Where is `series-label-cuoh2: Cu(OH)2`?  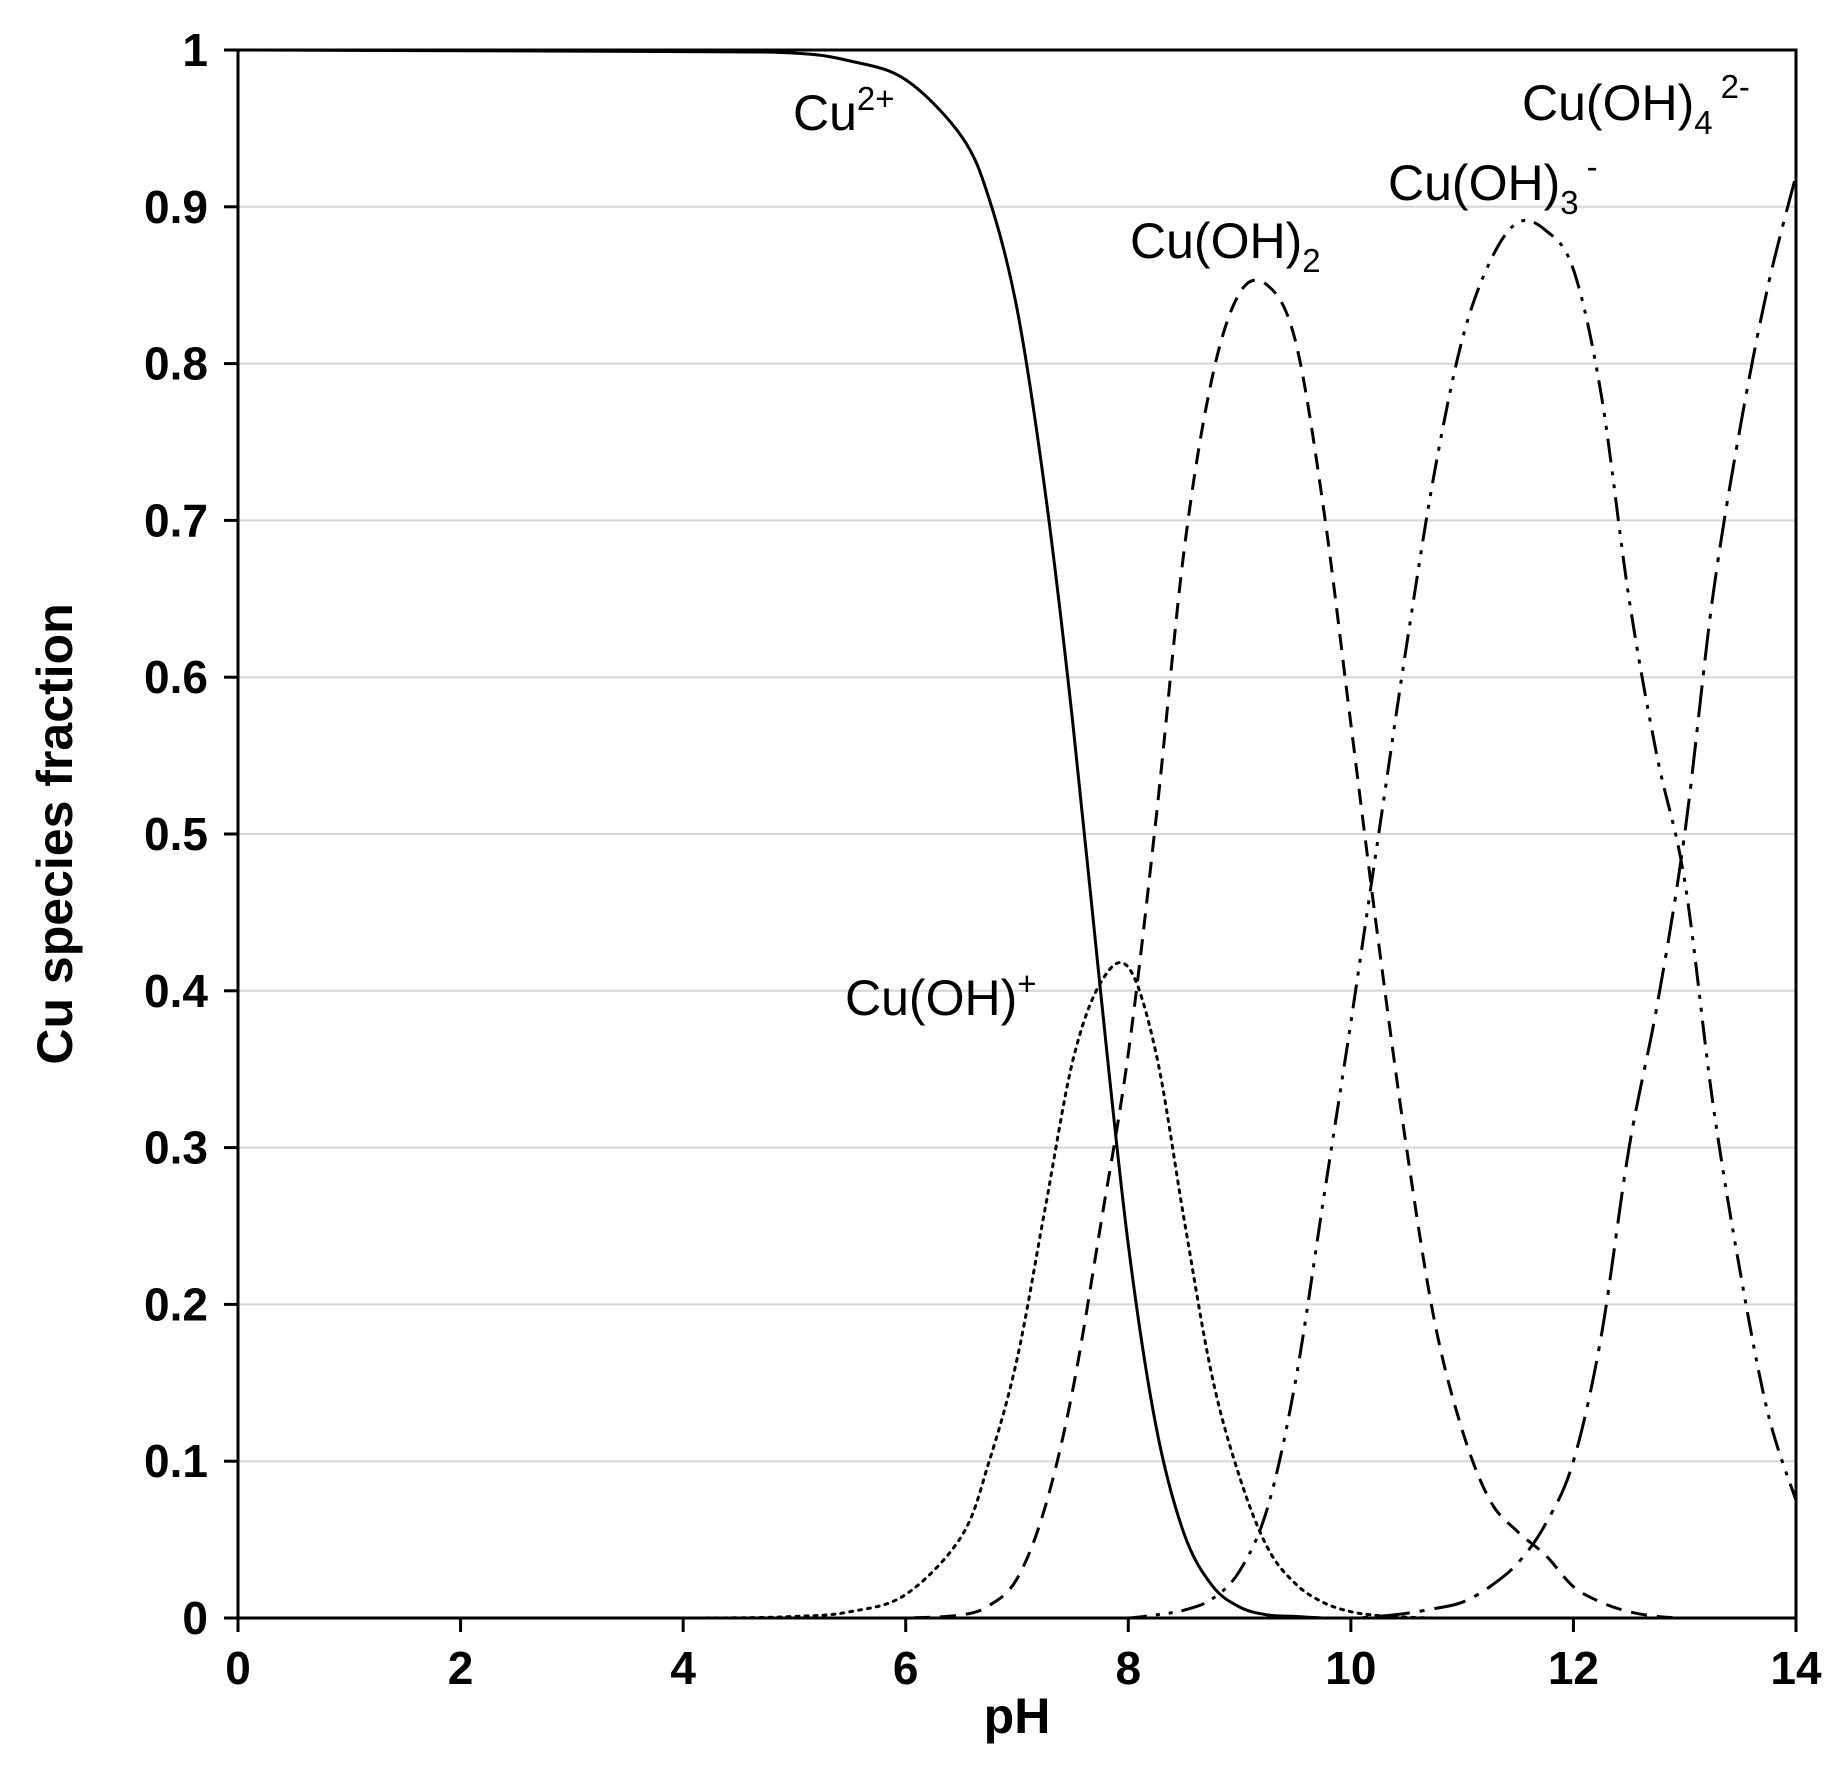
series-label-cuoh2: Cu(OH)2 is located at coordinates (1225, 246).